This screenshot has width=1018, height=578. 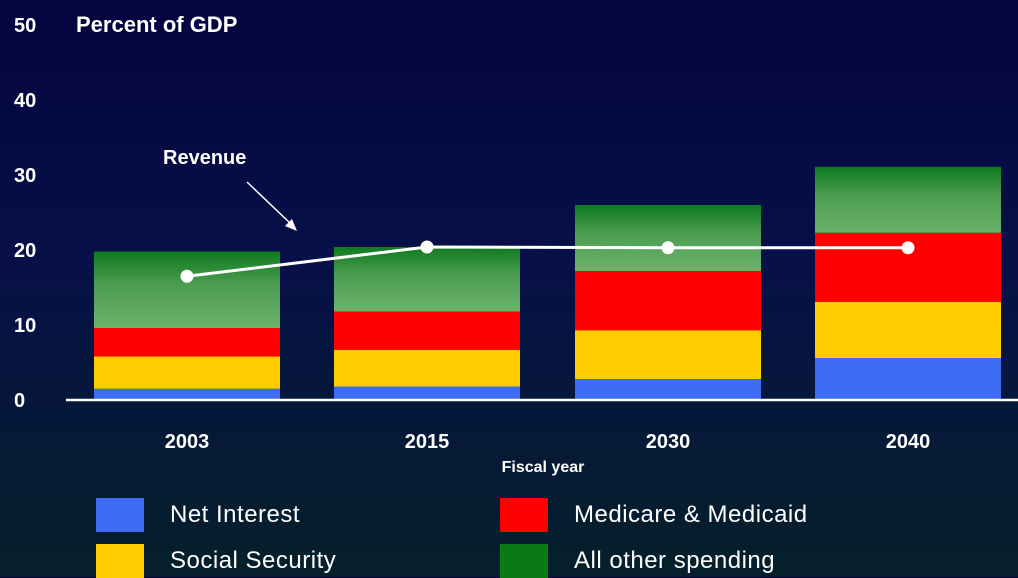 I want to click on y-tick-label-0: 0, so click(x=19, y=401).